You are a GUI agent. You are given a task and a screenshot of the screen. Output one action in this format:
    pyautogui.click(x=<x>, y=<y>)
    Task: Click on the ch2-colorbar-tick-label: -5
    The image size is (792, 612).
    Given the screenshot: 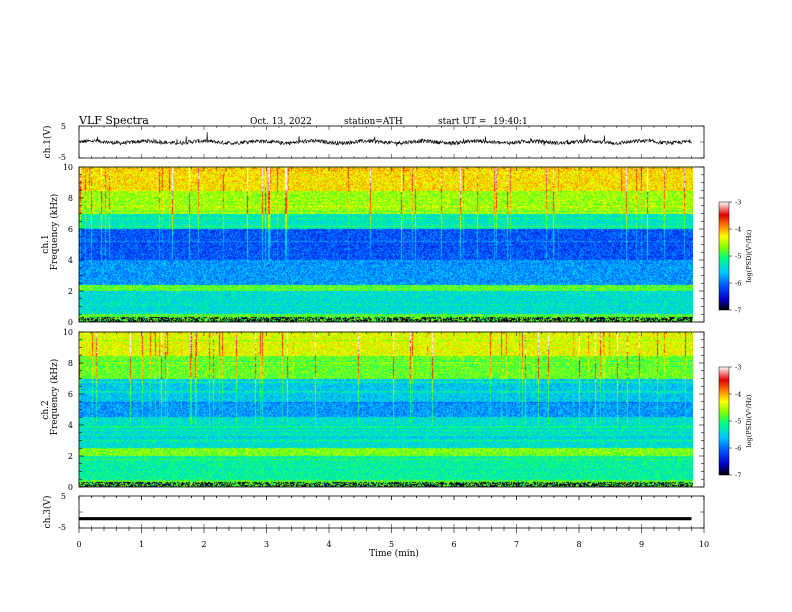 What is the action you would take?
    pyautogui.click(x=738, y=422)
    